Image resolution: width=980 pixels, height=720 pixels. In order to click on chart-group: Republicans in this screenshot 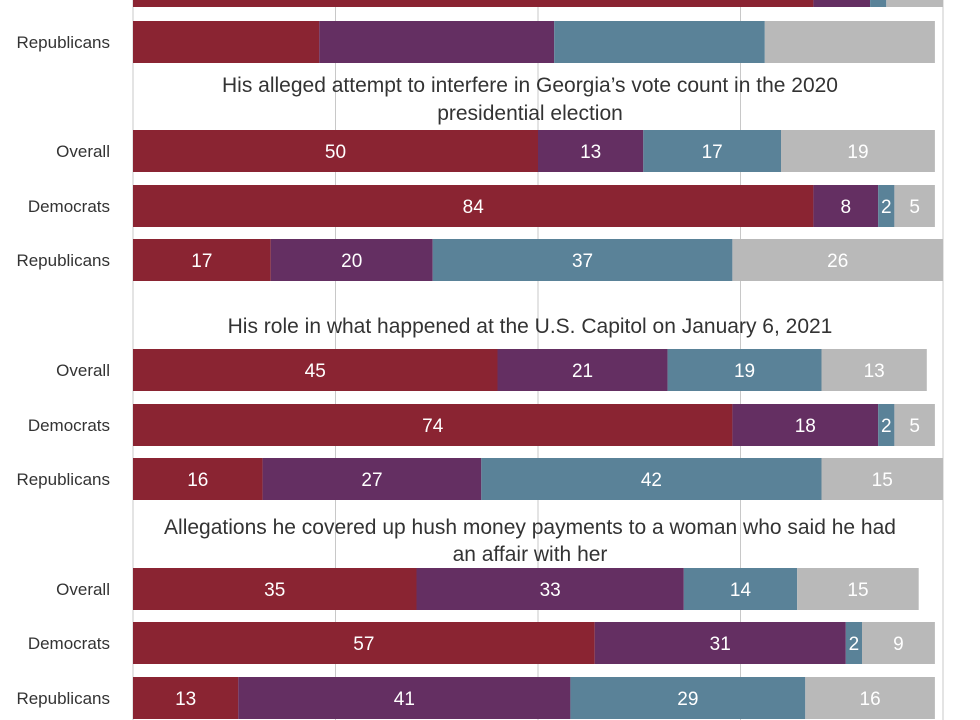, I will do `click(479, 31)`.